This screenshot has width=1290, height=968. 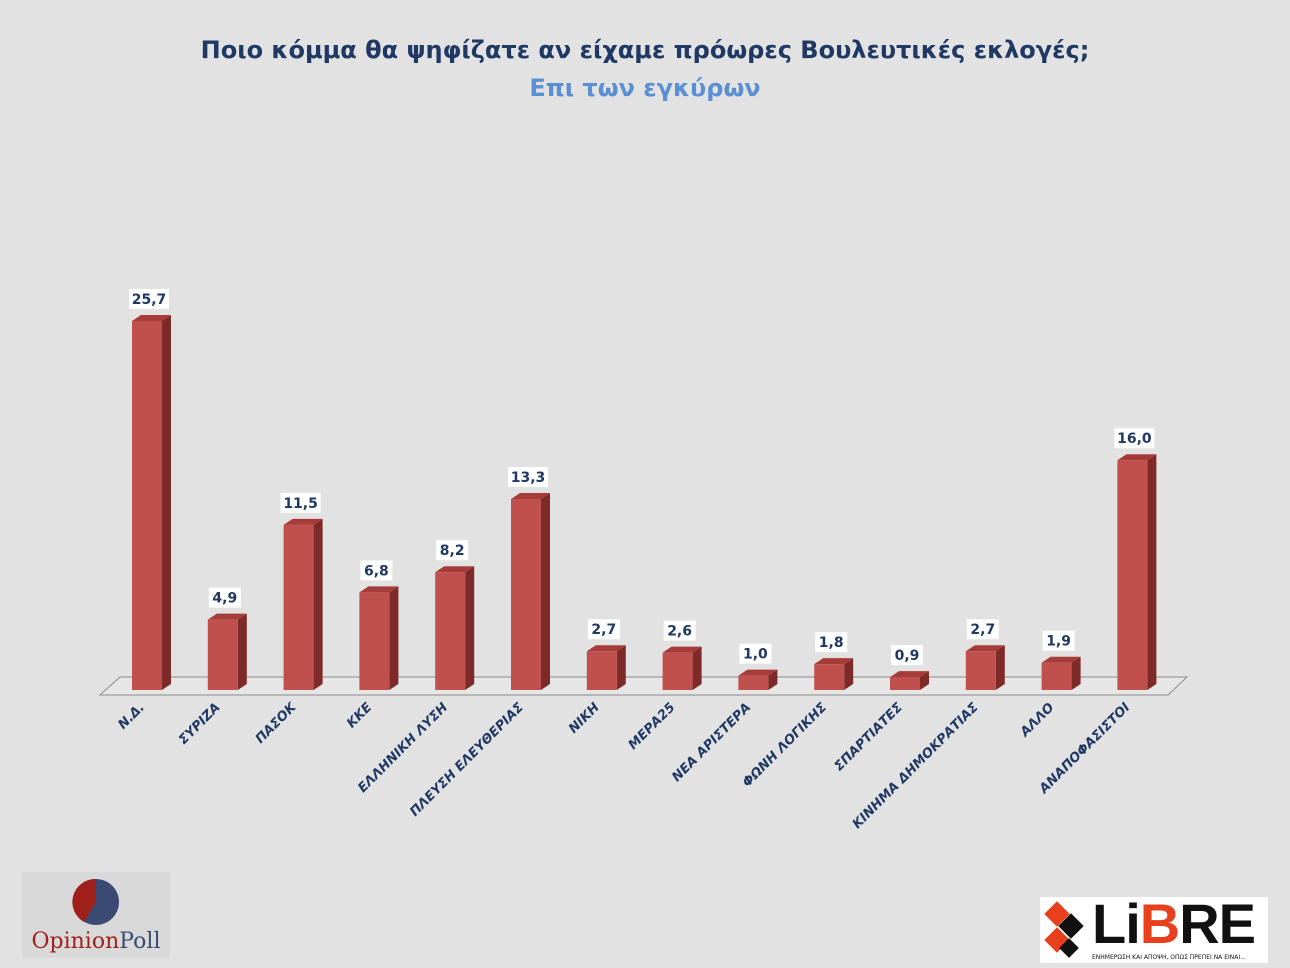 I want to click on chart-floor, so click(x=643, y=686).